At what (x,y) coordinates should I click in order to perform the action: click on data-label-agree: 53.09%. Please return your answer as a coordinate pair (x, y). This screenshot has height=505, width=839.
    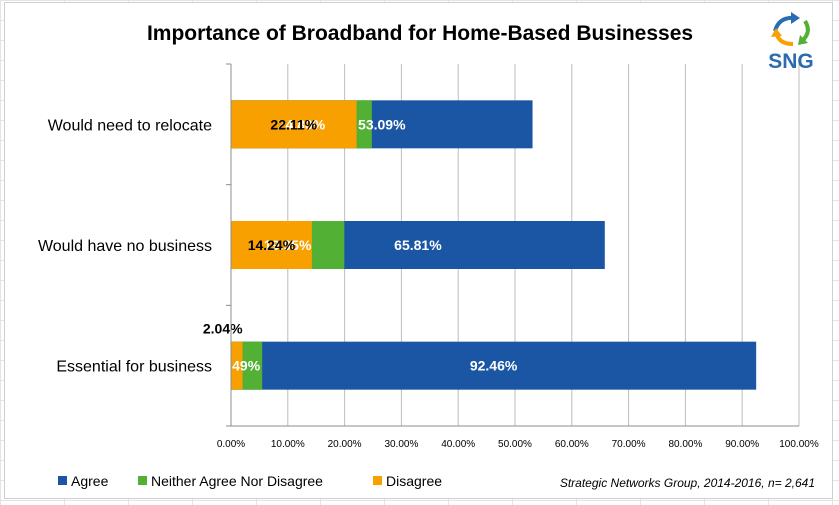
    Looking at the image, I should click on (382, 124).